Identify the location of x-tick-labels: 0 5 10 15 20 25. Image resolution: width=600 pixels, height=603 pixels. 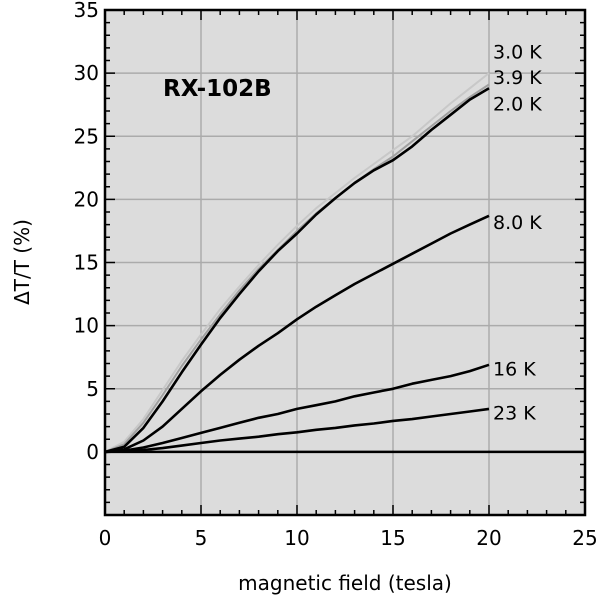
(348, 538).